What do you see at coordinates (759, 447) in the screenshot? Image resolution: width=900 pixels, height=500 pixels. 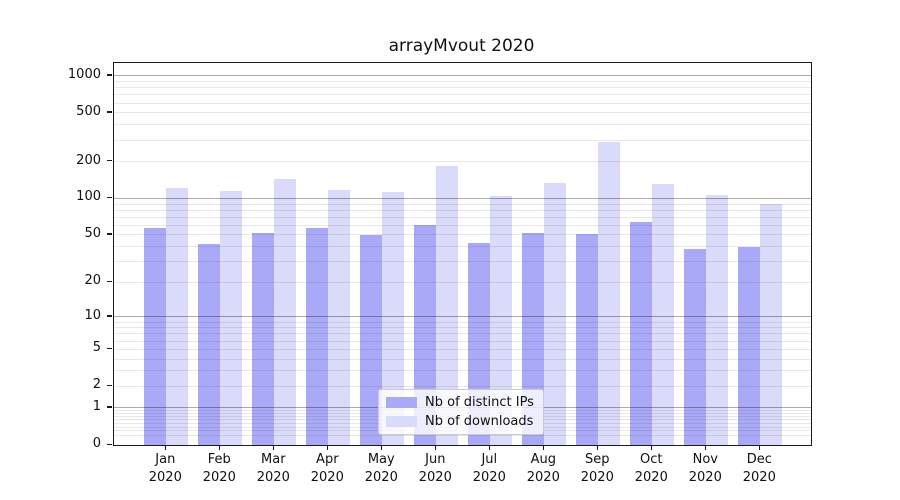 I see `x-tick-dec` at bounding box center [759, 447].